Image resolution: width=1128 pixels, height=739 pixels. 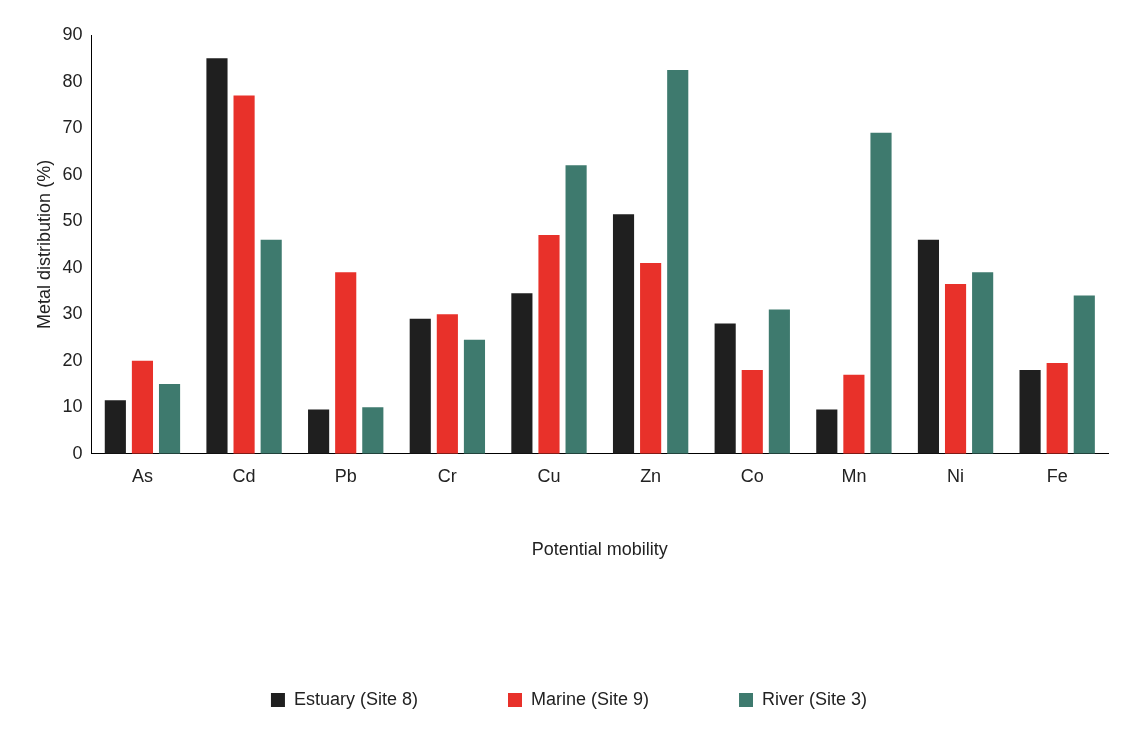 What do you see at coordinates (447, 475) in the screenshot?
I see `x-tick-label: Cr` at bounding box center [447, 475].